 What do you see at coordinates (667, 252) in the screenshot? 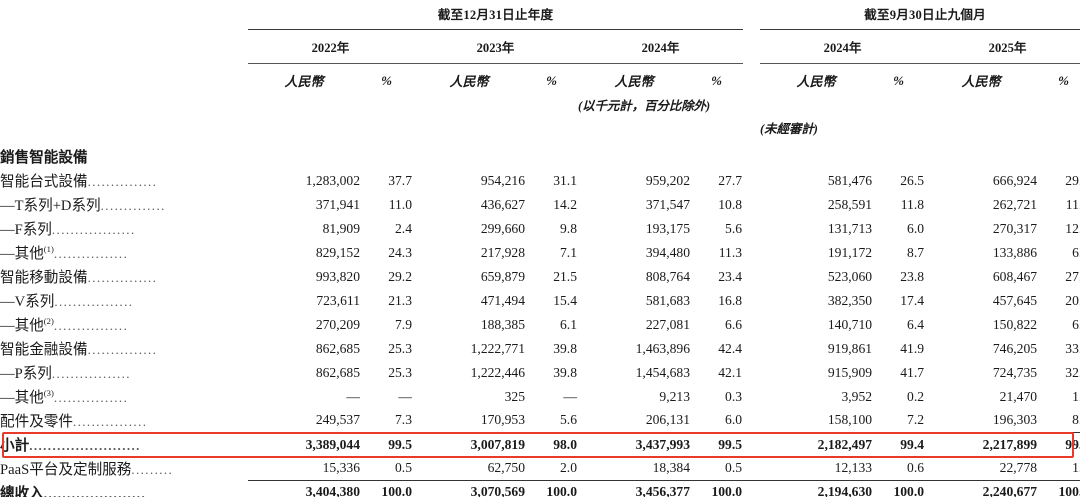
I see `cell-amount: 394,480` at bounding box center [667, 252].